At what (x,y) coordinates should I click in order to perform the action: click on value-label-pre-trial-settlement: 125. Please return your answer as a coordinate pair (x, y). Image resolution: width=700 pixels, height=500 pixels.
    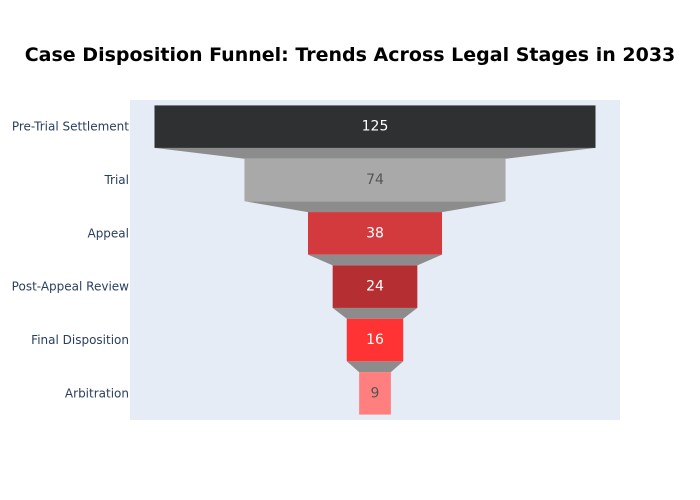
    Looking at the image, I should click on (375, 127).